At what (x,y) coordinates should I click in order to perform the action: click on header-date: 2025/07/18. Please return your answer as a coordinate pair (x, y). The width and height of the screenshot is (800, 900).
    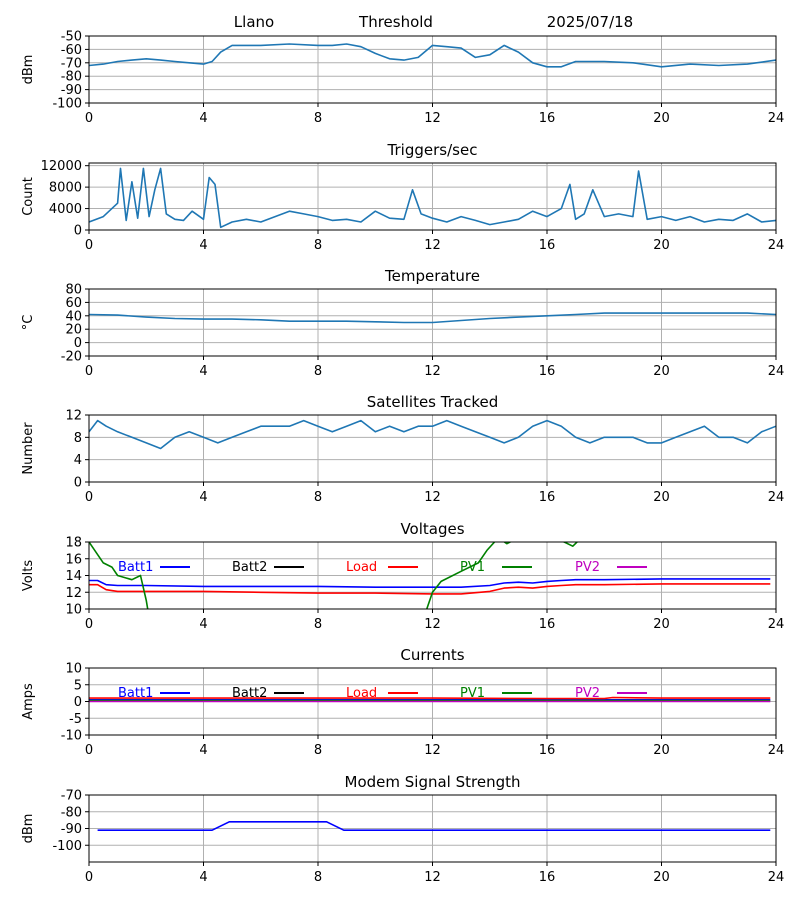
    Looking at the image, I should click on (590, 22).